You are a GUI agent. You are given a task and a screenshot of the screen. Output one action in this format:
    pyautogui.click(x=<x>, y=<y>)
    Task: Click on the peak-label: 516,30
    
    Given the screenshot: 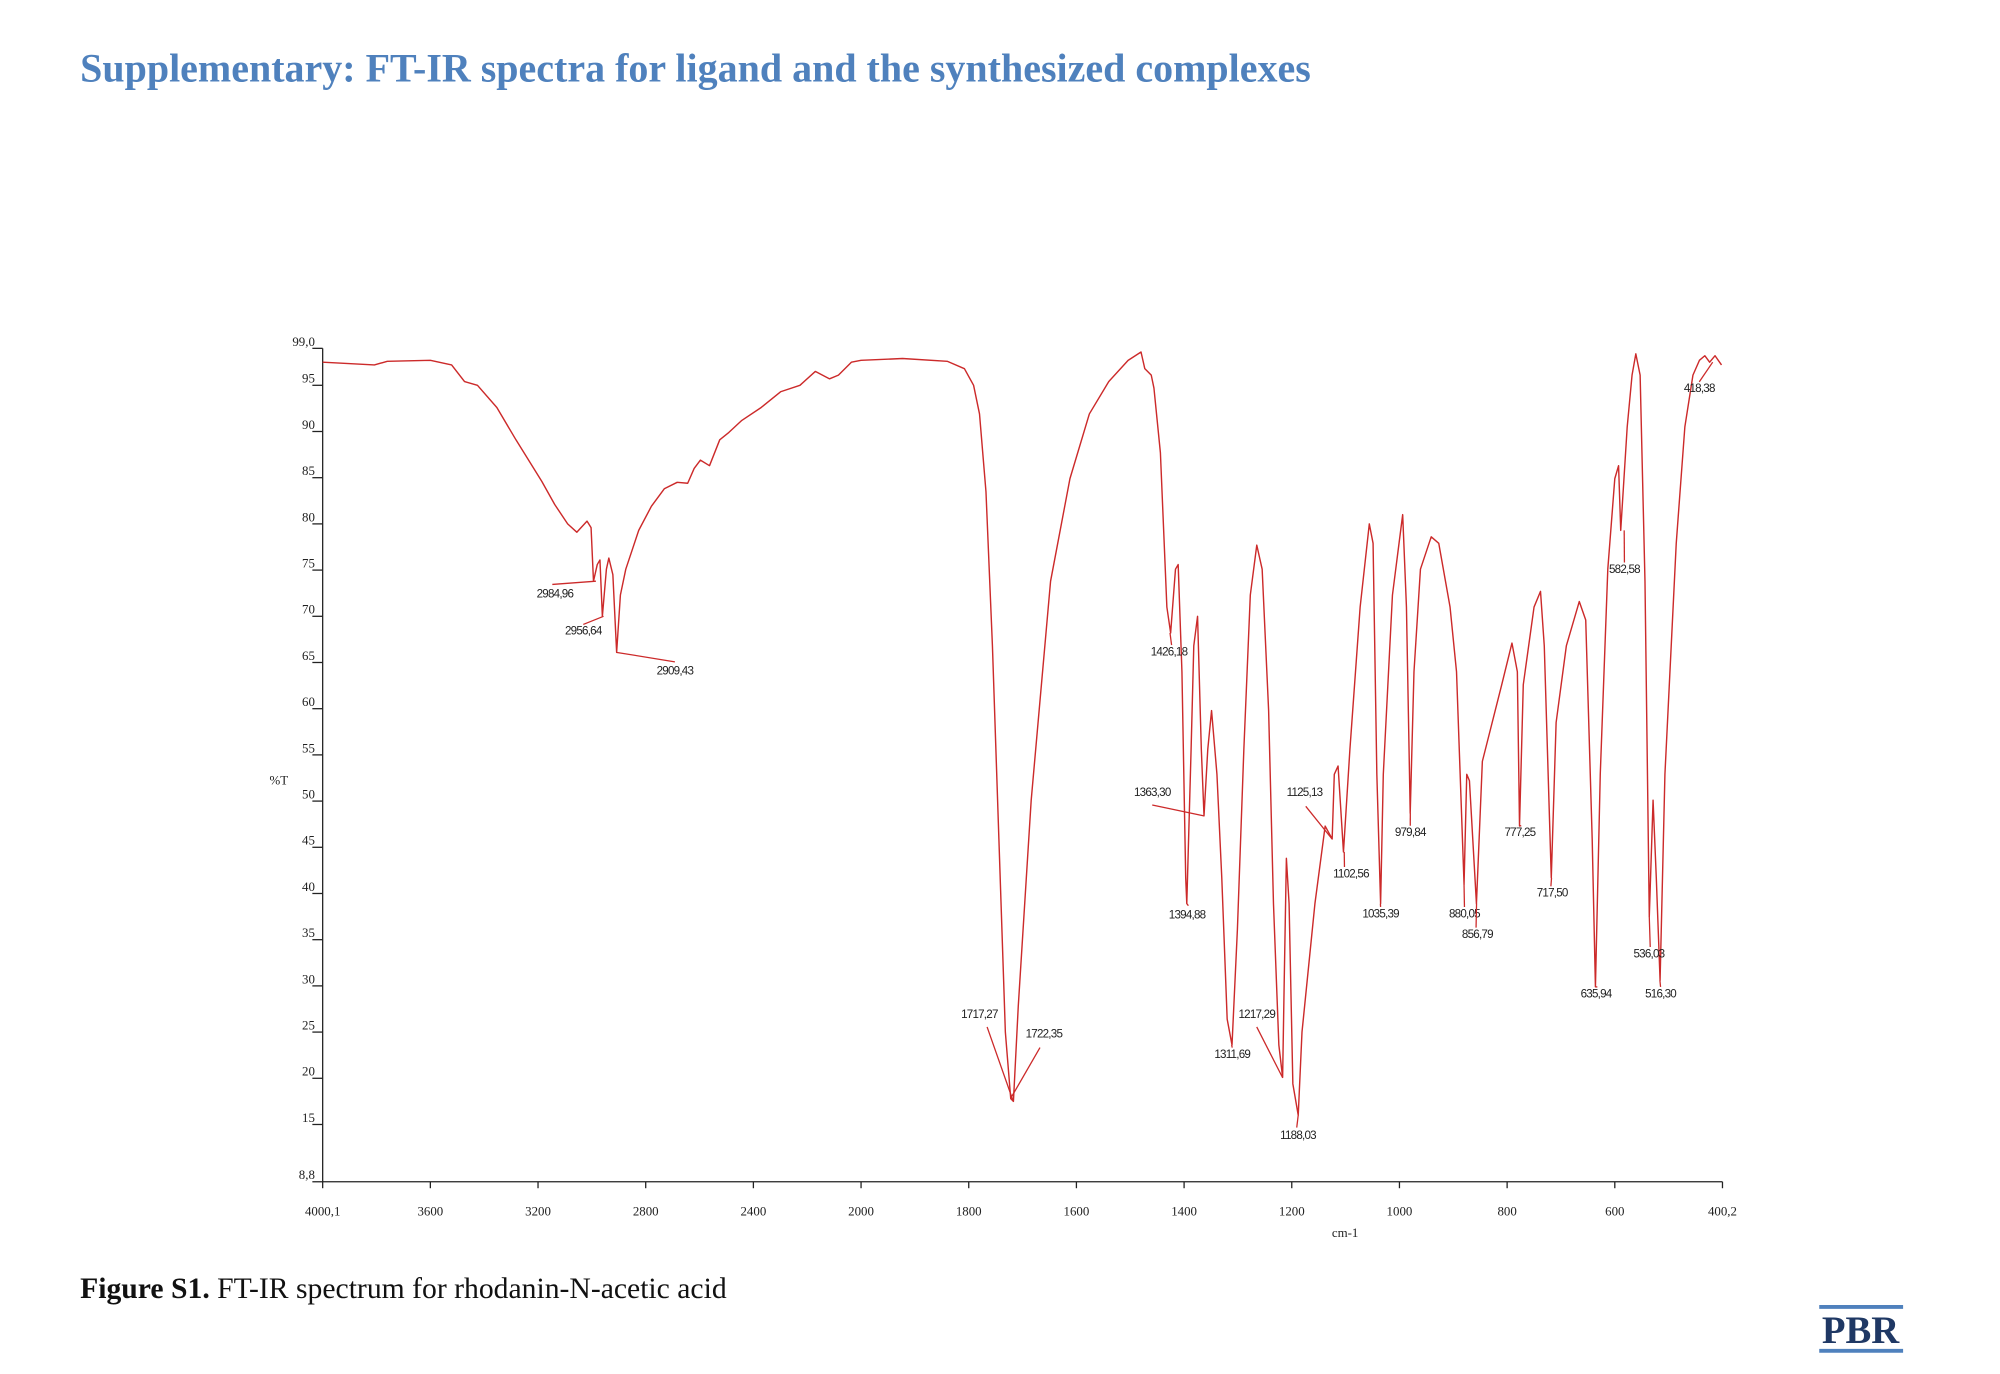 What is the action you would take?
    pyautogui.click(x=1660, y=993)
    